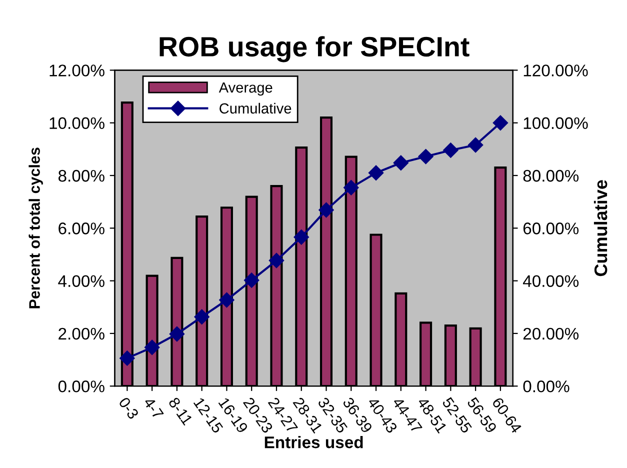 The width and height of the screenshot is (627, 468). What do you see at coordinates (129, 408) in the screenshot?
I see `x-tick-label: 0-3` at bounding box center [129, 408].